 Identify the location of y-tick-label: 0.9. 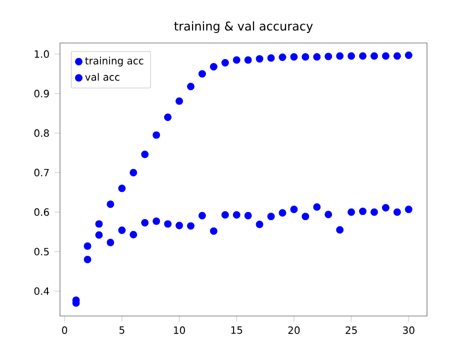
(41, 94).